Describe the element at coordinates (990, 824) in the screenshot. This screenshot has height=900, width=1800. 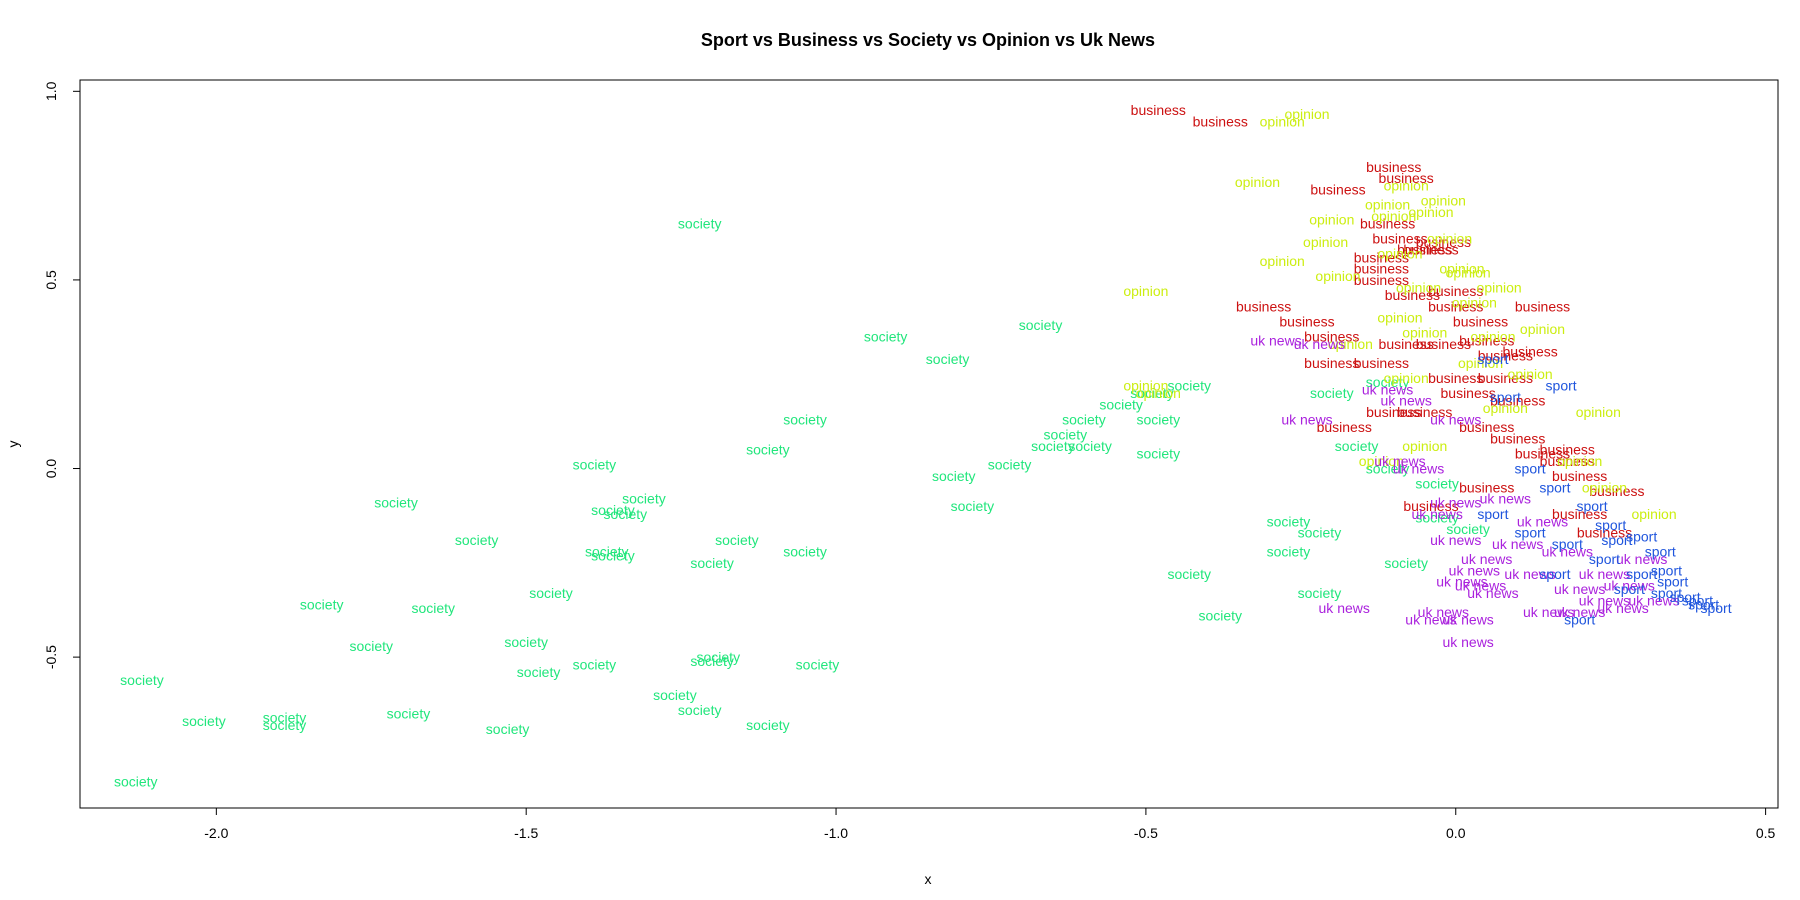
I see `x-axis: -2.0 -1.5 -1.0 -0.5 0.0 0.5` at that location.